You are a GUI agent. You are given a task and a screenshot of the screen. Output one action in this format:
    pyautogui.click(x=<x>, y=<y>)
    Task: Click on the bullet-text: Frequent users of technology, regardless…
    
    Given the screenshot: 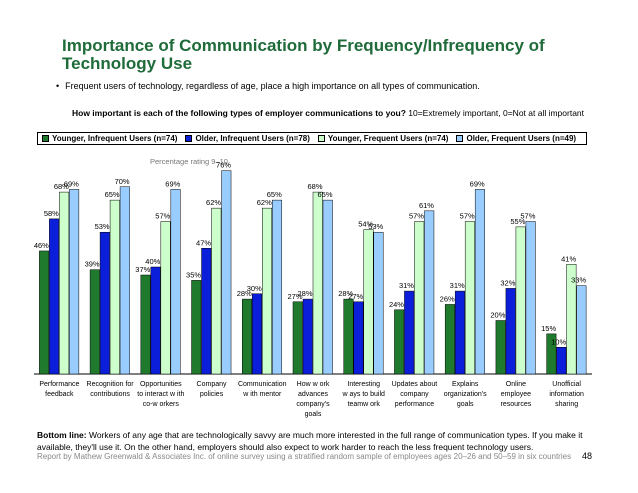 What is the action you would take?
    pyautogui.click(x=272, y=86)
    